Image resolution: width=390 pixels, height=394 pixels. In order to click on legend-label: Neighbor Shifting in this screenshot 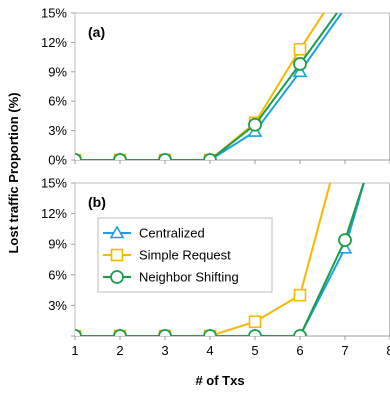, I will do `click(189, 277)`.